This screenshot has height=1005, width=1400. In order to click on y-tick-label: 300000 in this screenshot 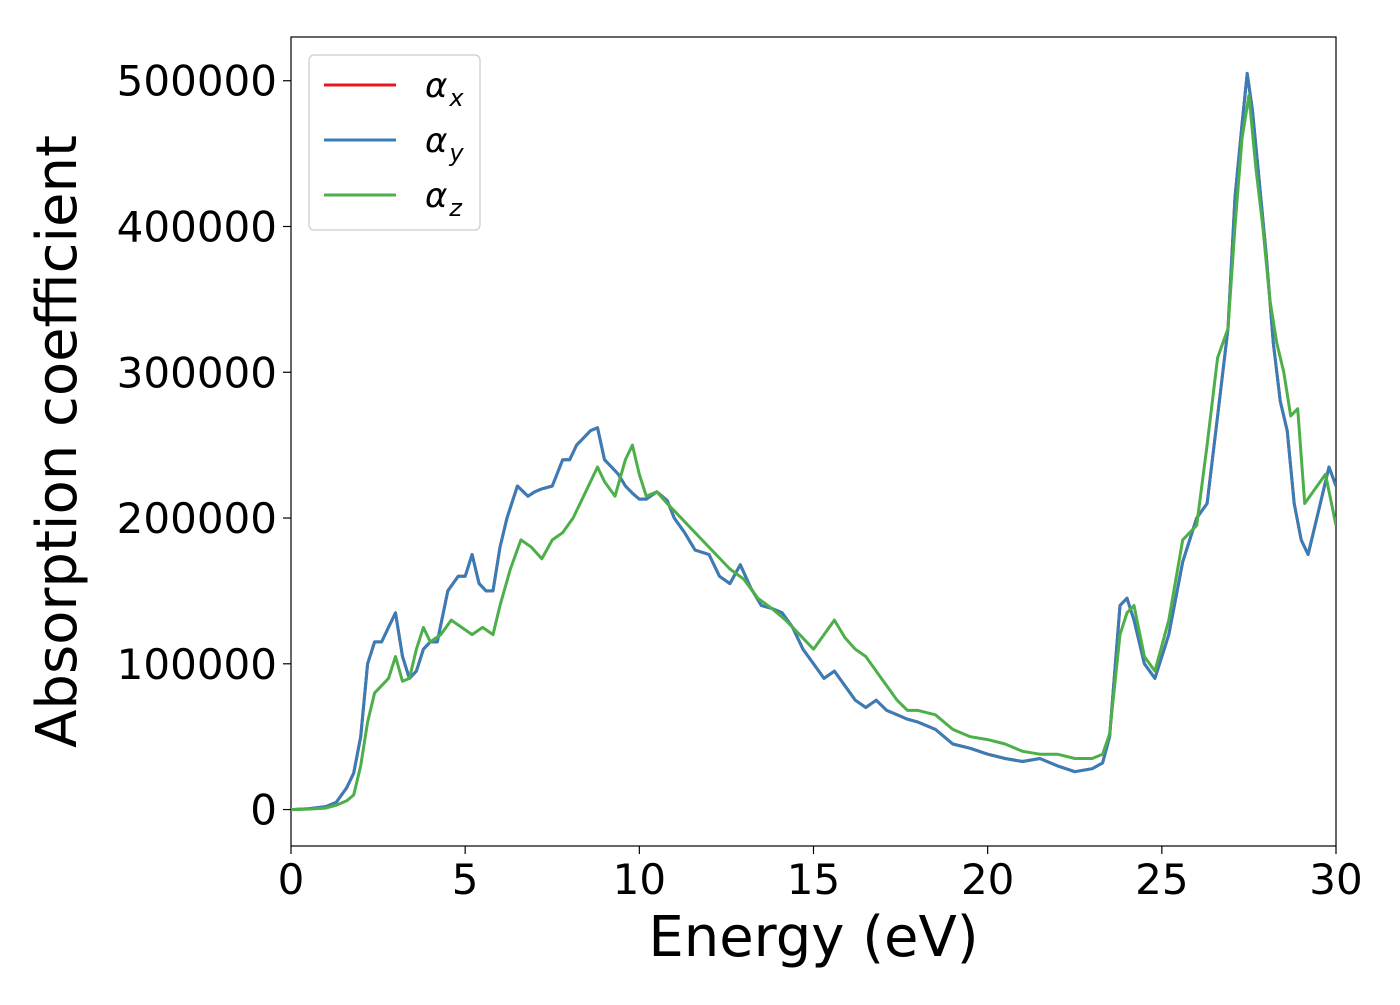, I will do `click(197, 372)`.